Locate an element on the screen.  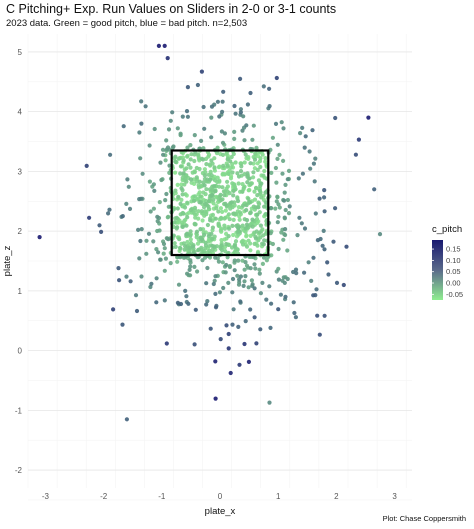
legend-tick-labels: 0.15 0.10 0.05 0.00 -0.05 is located at coordinates (447, 272).